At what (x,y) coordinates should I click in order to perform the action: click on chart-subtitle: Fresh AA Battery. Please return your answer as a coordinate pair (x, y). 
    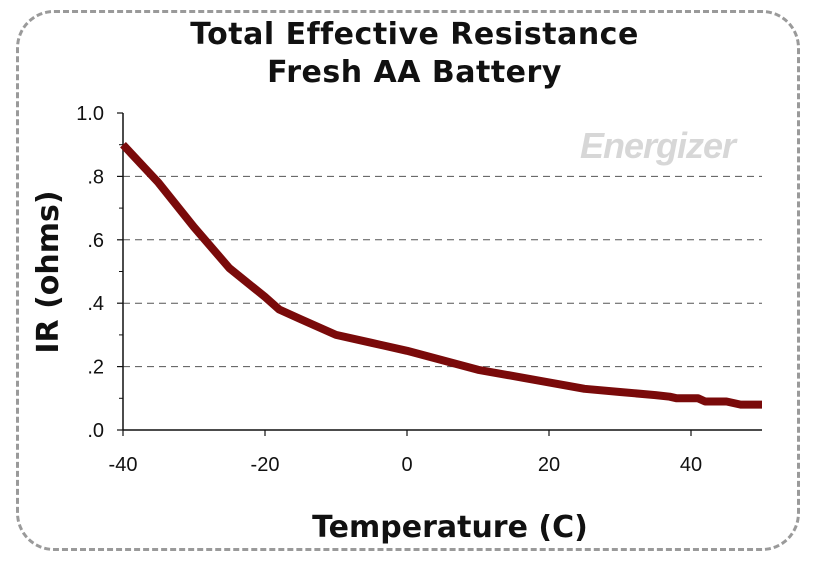
    Looking at the image, I should click on (414, 72).